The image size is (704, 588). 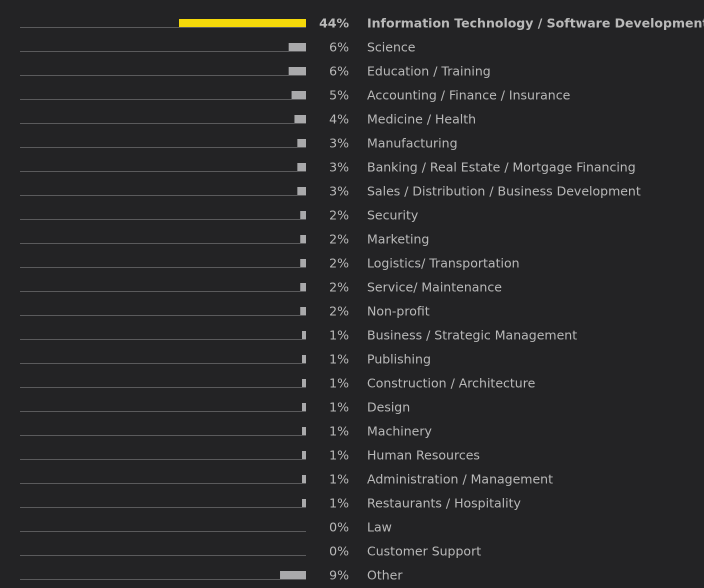 What do you see at coordinates (460, 479) in the screenshot?
I see `category-label: Administration / Management` at bounding box center [460, 479].